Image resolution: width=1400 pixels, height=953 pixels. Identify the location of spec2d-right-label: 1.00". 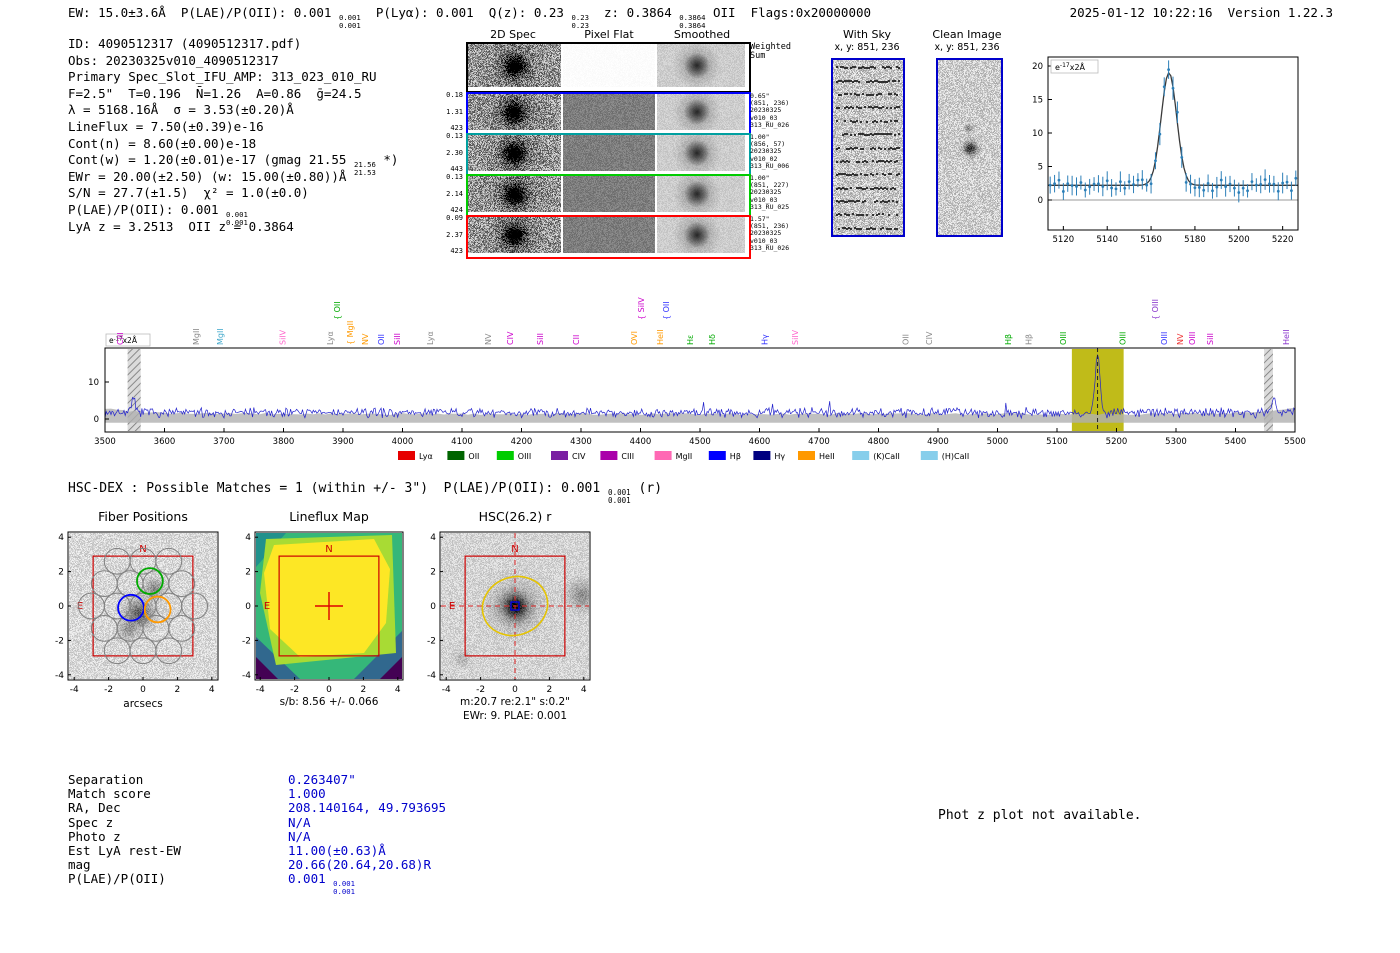
(760, 178).